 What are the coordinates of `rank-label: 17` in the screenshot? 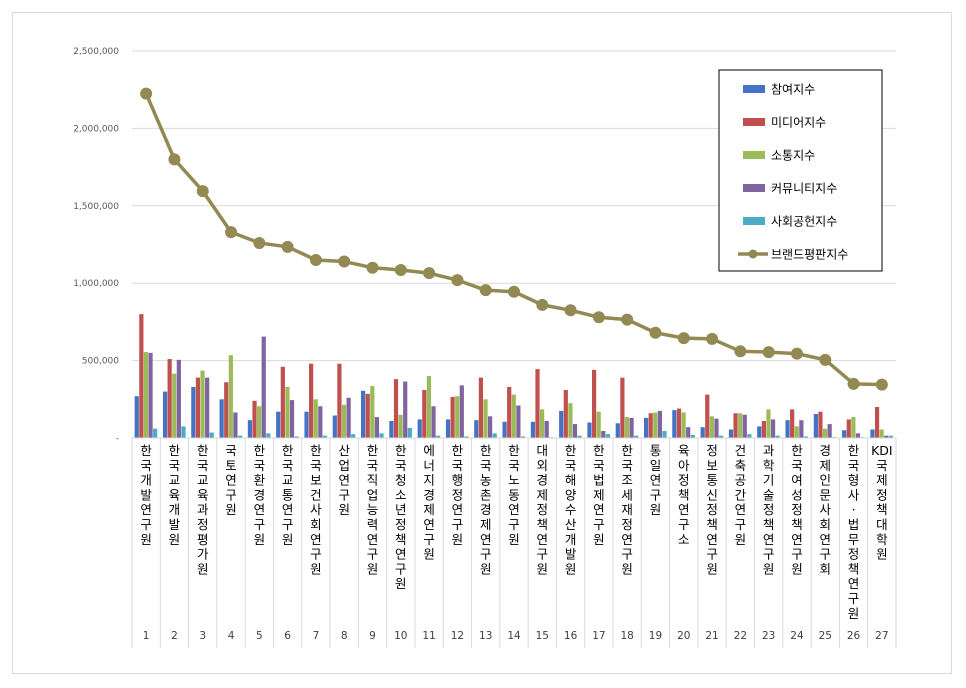 It's located at (598, 636).